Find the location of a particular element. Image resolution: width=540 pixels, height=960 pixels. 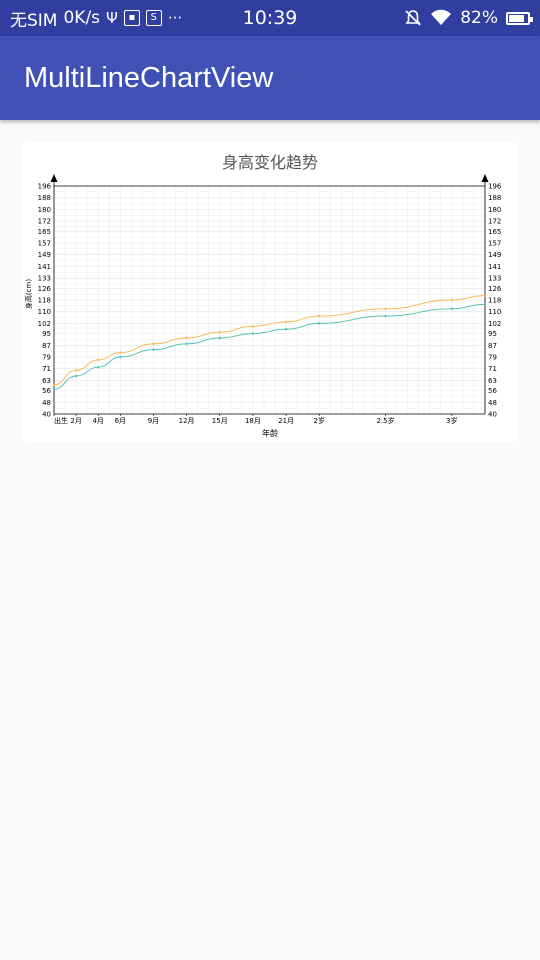

y-tick-label-left: 40 is located at coordinates (46, 415).